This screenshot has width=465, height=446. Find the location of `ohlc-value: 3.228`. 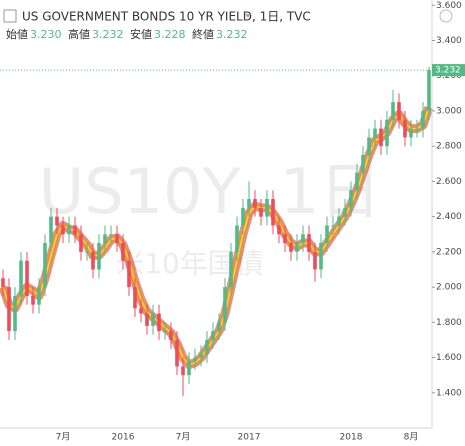

ohlc-value: 3.228 is located at coordinates (170, 34).